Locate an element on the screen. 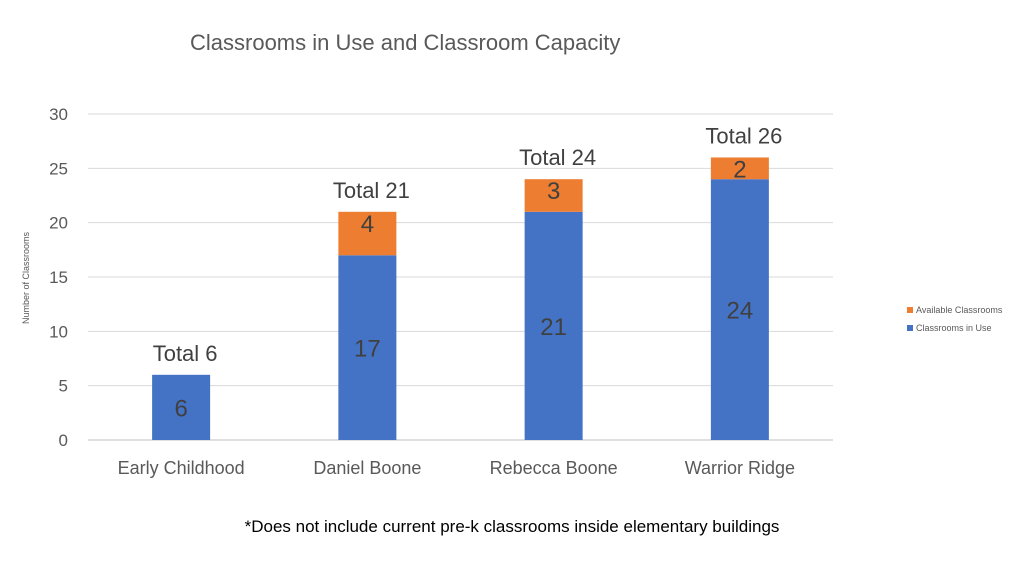  data-label-in-use: 21 is located at coordinates (553, 327).